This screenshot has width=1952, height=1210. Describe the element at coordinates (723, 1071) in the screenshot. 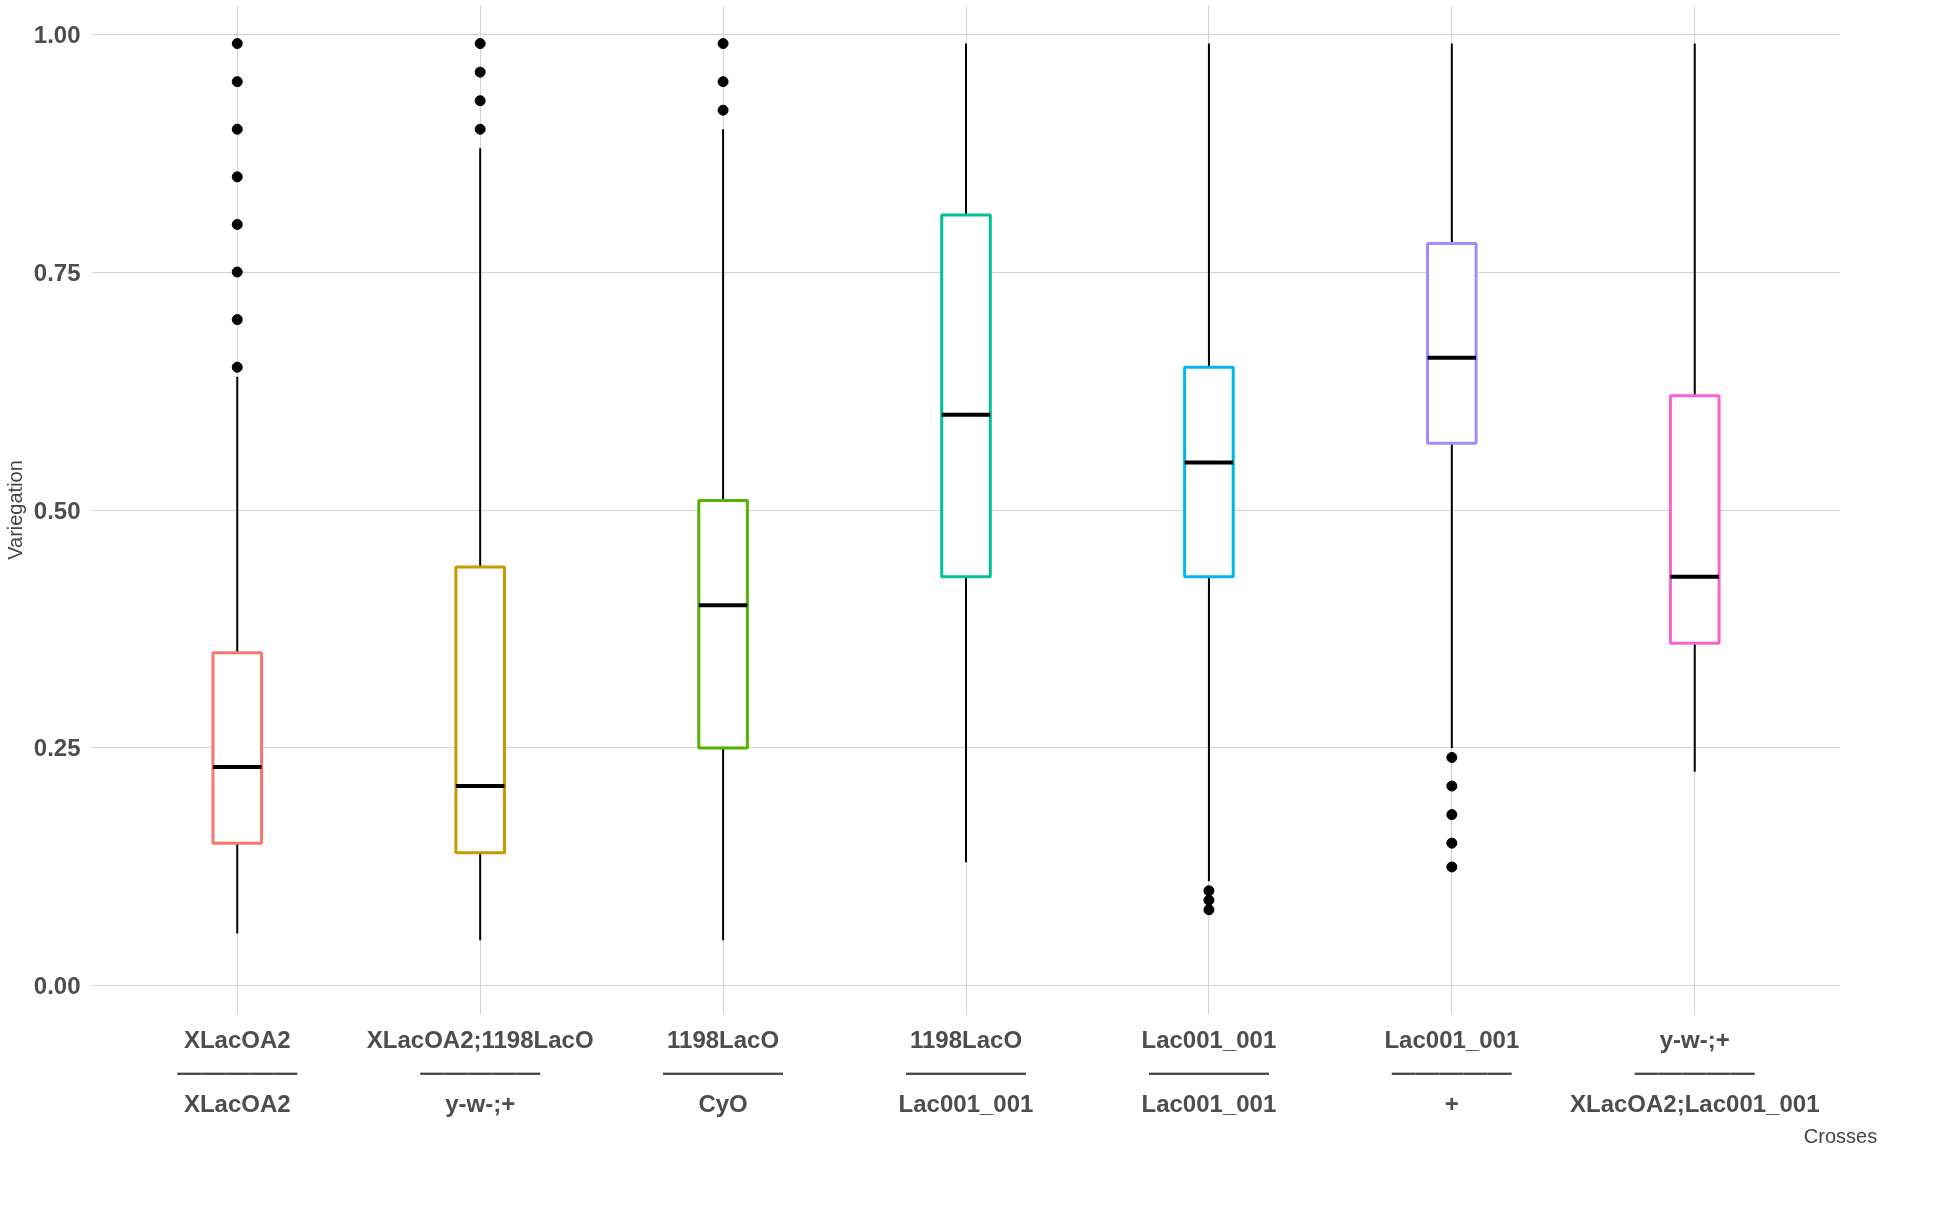

I see `x-tick-label: 1198LacO ――――― CyO` at that location.